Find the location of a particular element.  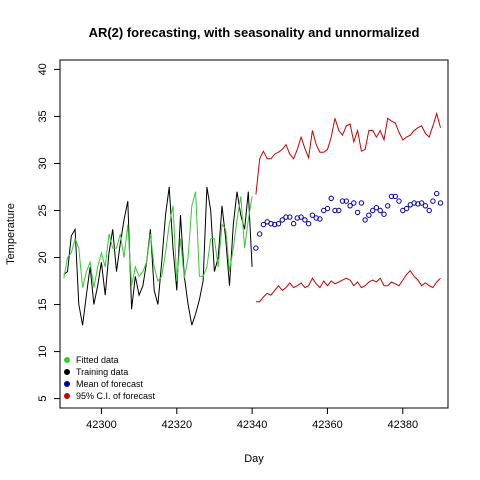

x-tick-label: 42300 is located at coordinates (101, 425).